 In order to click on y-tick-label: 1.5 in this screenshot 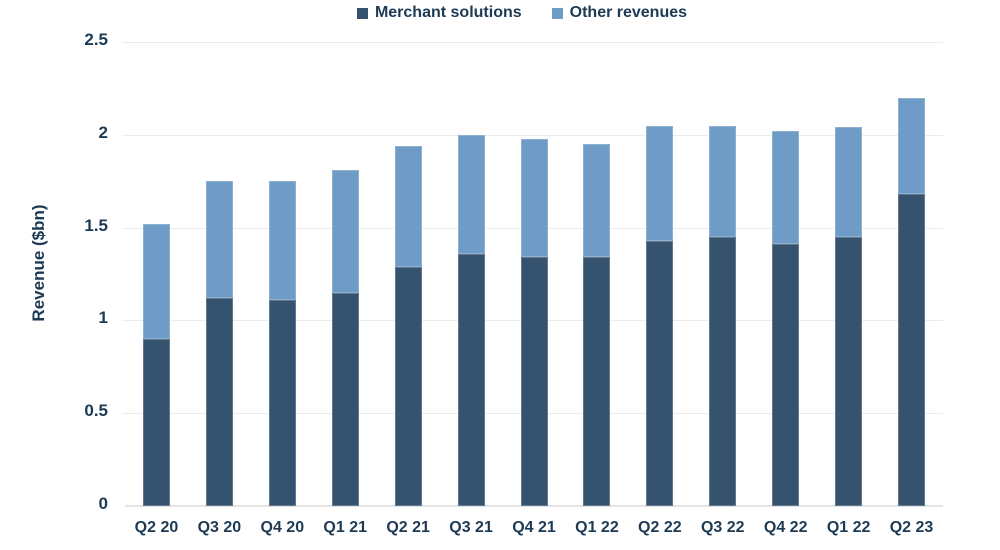, I will do `click(96, 225)`.